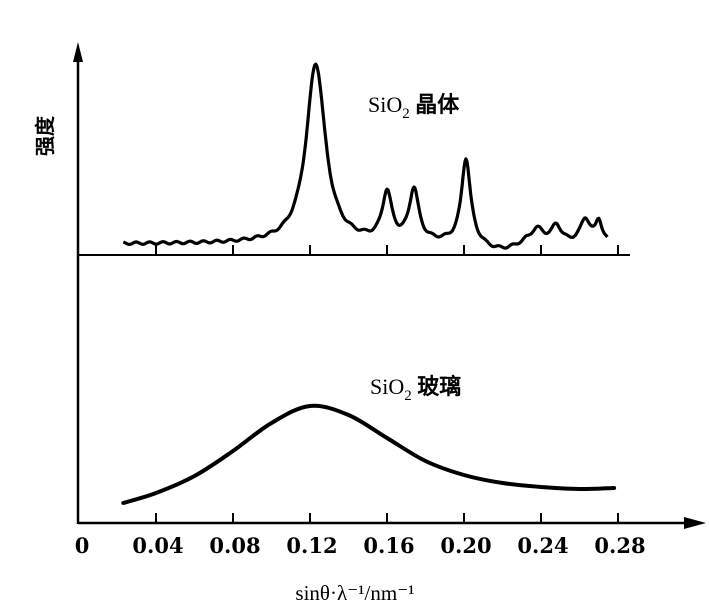 Image resolution: width=709 pixels, height=611 pixels. What do you see at coordinates (45, 135) in the screenshot?
I see `y-axis-label: 强度` at bounding box center [45, 135].